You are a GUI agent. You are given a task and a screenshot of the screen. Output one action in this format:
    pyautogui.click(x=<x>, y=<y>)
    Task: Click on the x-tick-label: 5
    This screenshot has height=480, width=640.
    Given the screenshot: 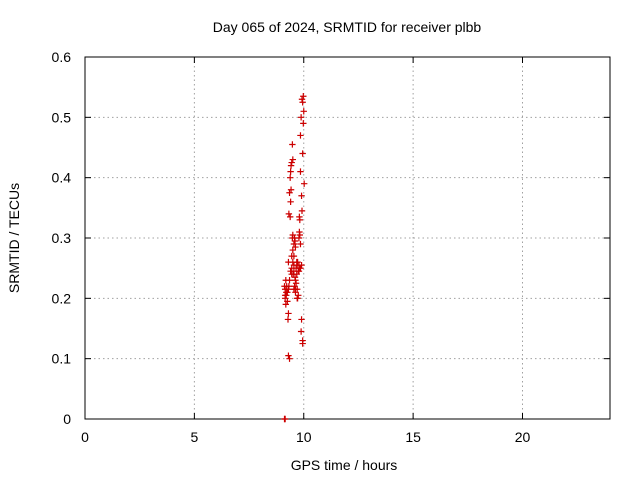 What is the action you would take?
    pyautogui.click(x=194, y=437)
    